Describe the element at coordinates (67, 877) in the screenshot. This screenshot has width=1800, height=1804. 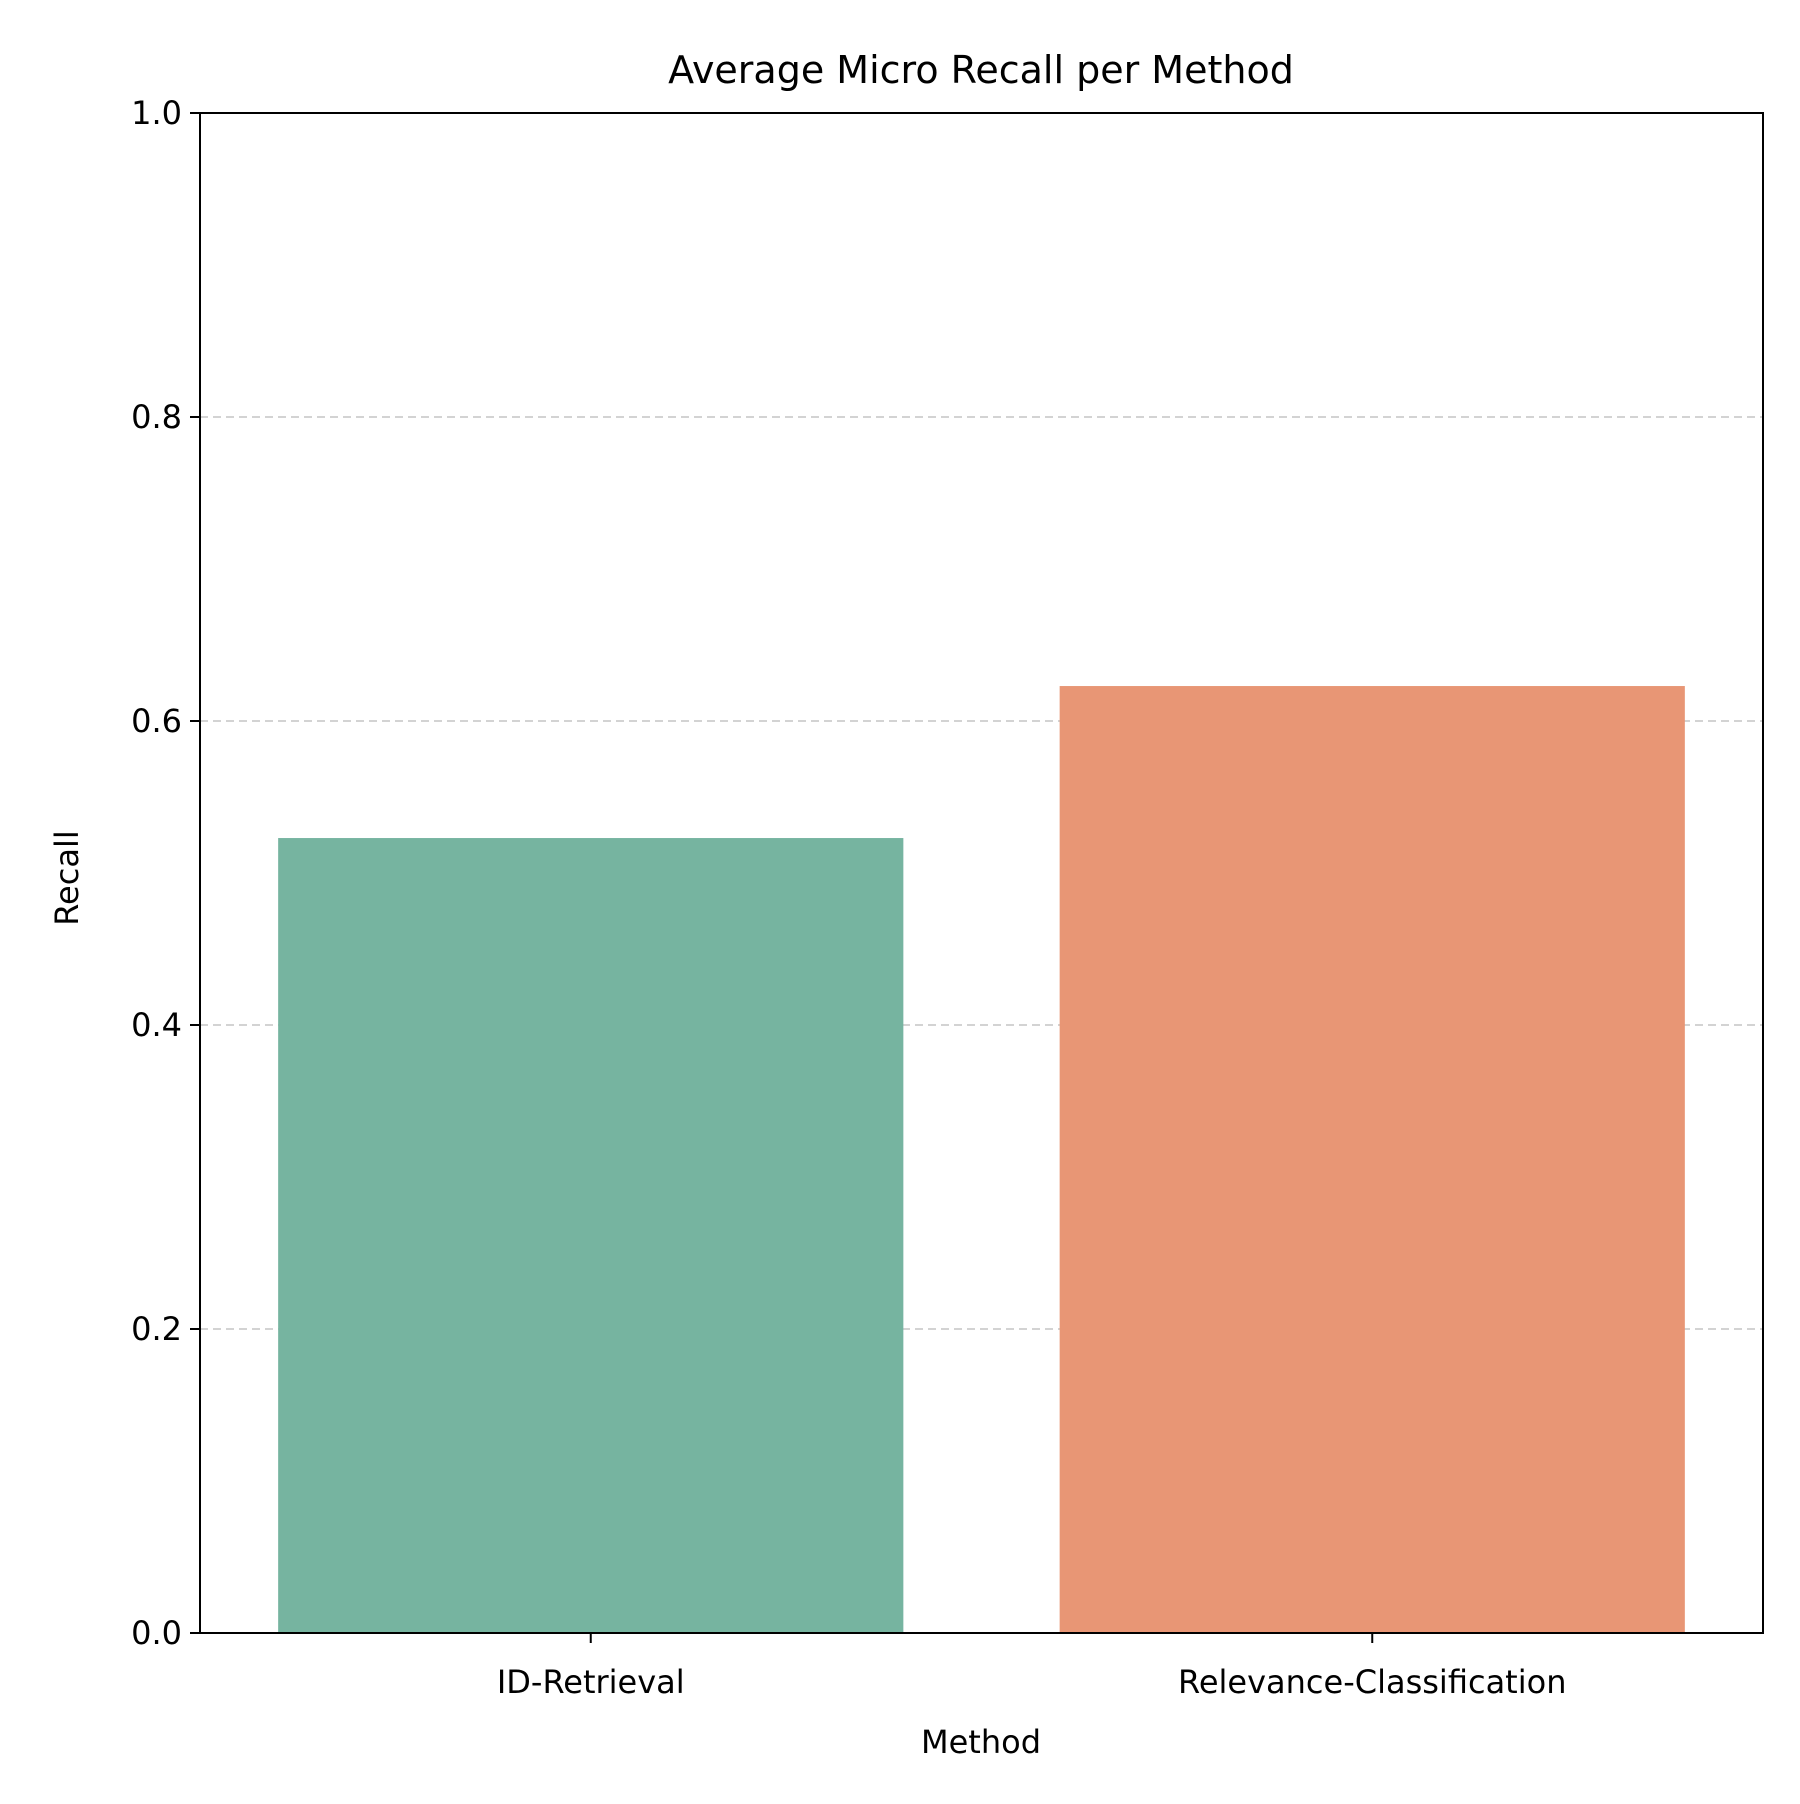
I see `y-axis-label: Recall` at that location.